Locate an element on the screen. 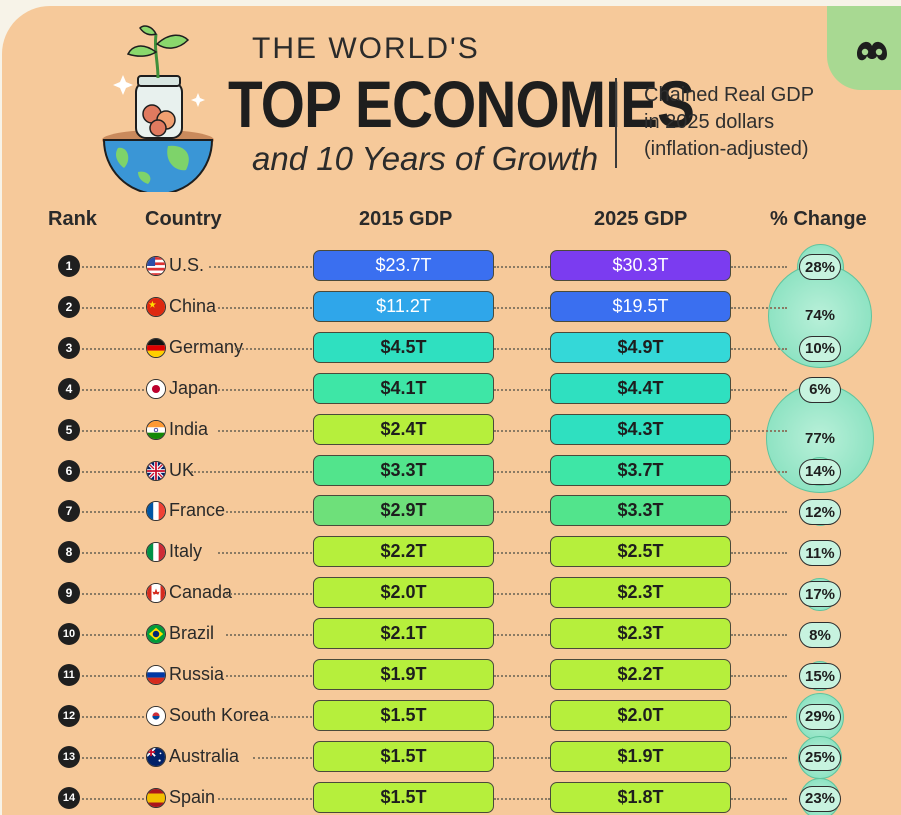  country-name: South Korea is located at coordinates (219, 714).